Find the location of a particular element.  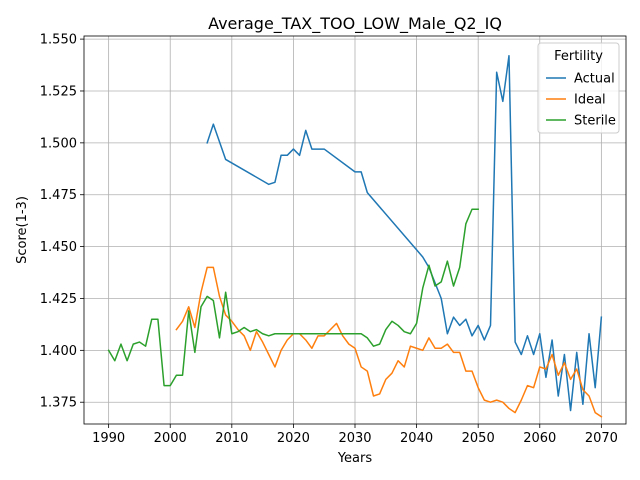

legend-label-actual: Actual is located at coordinates (594, 79).